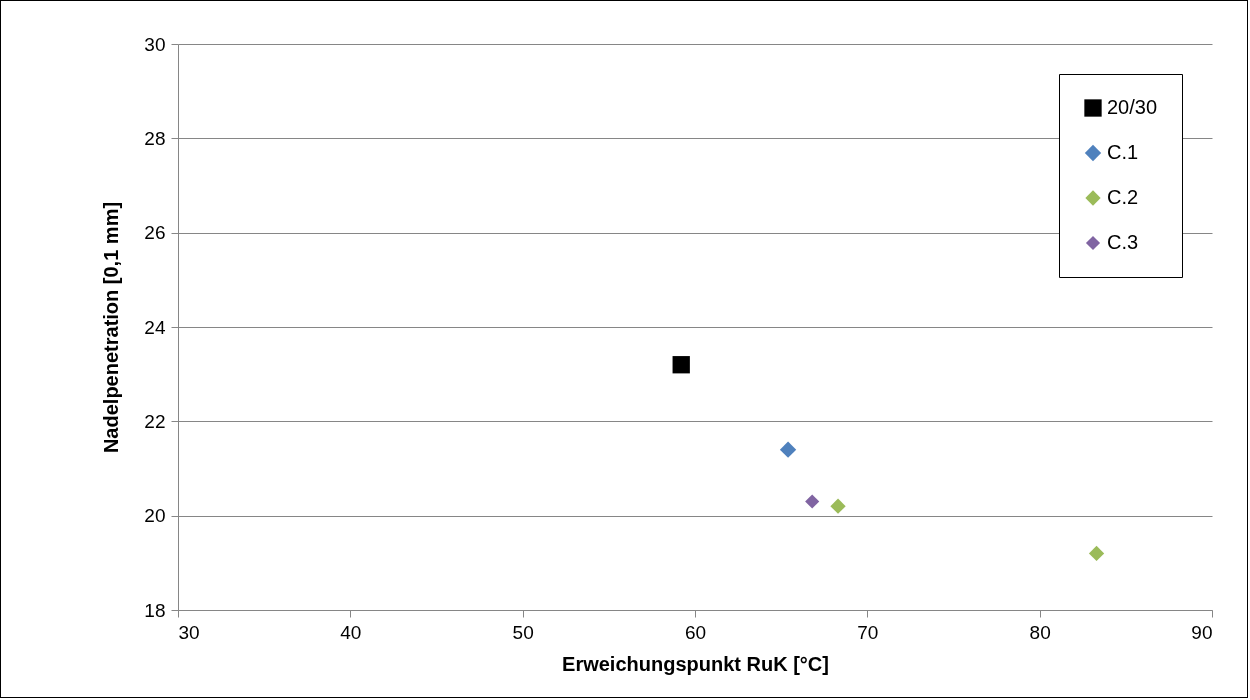  What do you see at coordinates (111, 327) in the screenshot?
I see `y-axis-title: Nadelpenetration [0,1 mm]` at bounding box center [111, 327].